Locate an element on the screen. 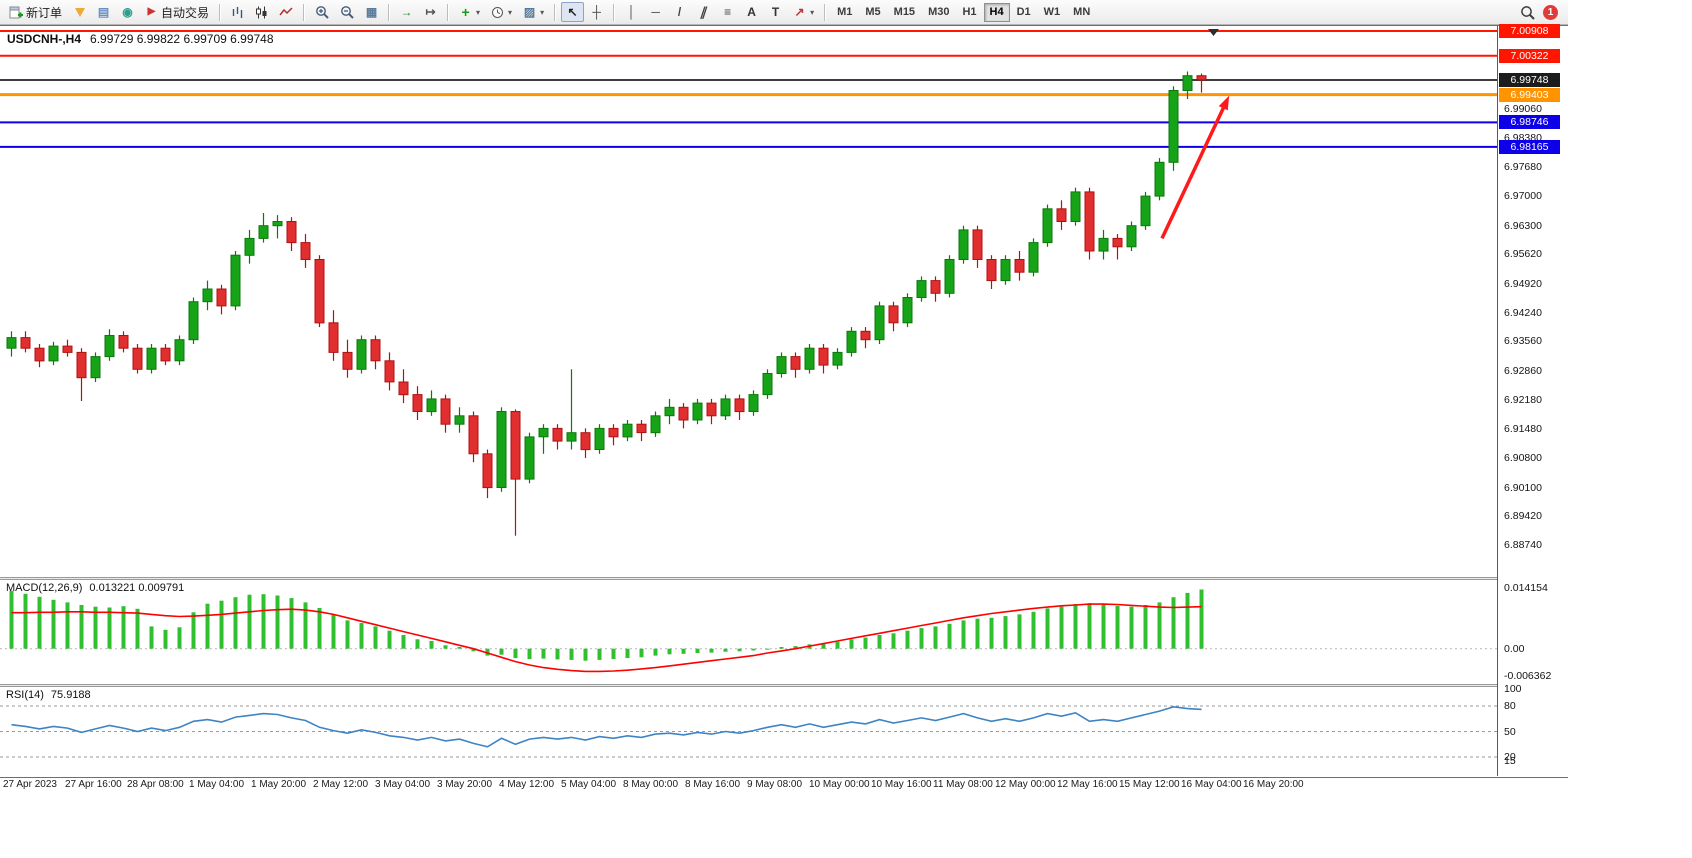 This screenshot has width=1692, height=858. tile-windows-icon: ▦ is located at coordinates (371, 12).